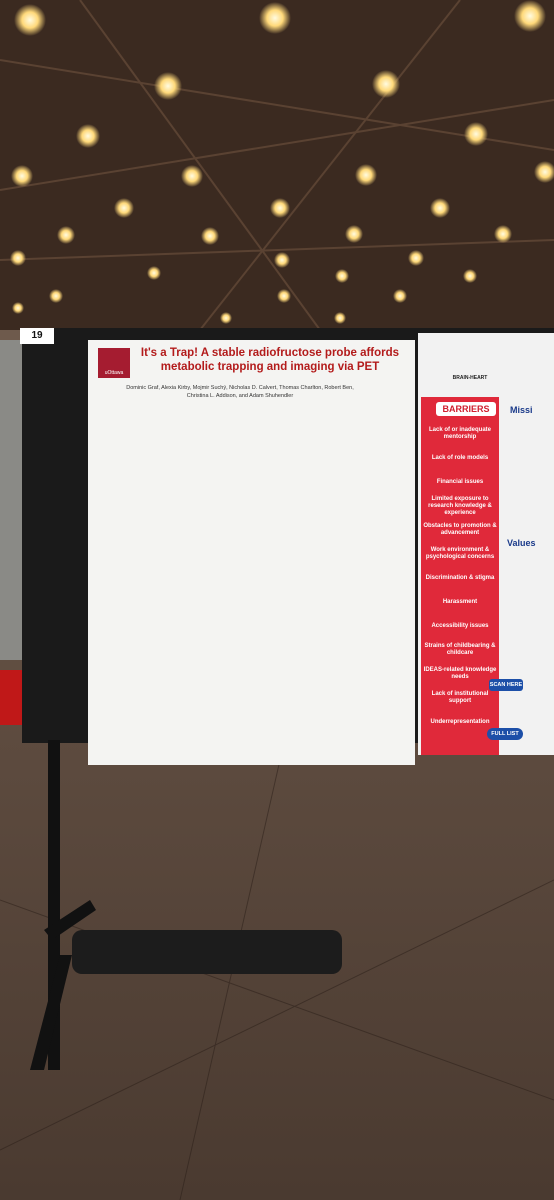  I want to click on barrier-item: Lack of role models, so click(460, 457).